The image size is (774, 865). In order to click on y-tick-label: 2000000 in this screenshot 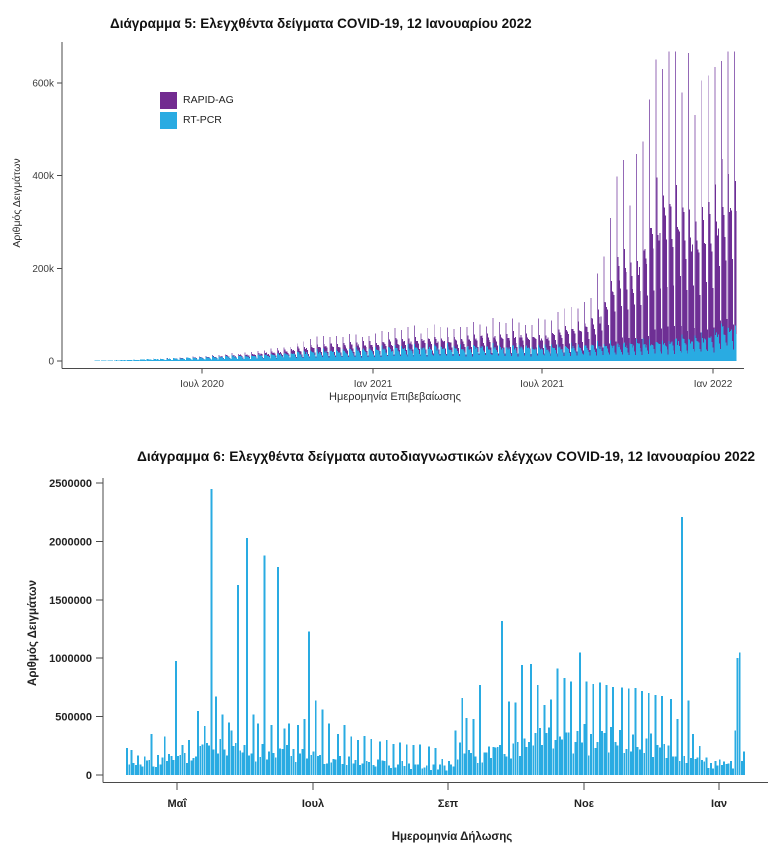, I will do `click(70, 542)`.